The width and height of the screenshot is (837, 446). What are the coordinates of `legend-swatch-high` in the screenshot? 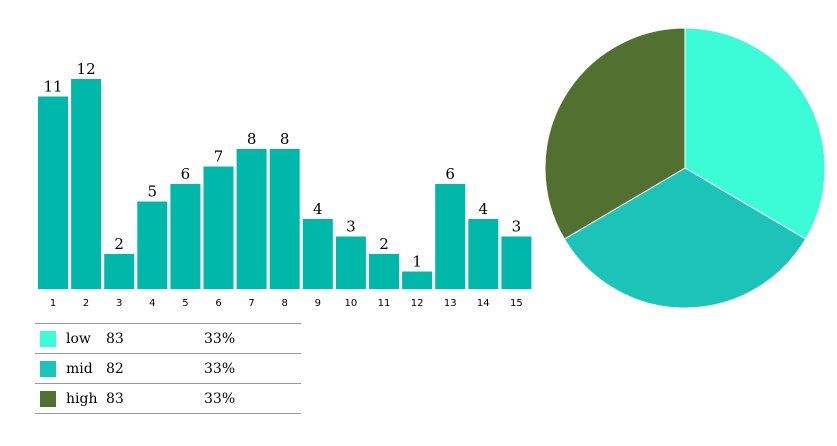 It's located at (48, 398).